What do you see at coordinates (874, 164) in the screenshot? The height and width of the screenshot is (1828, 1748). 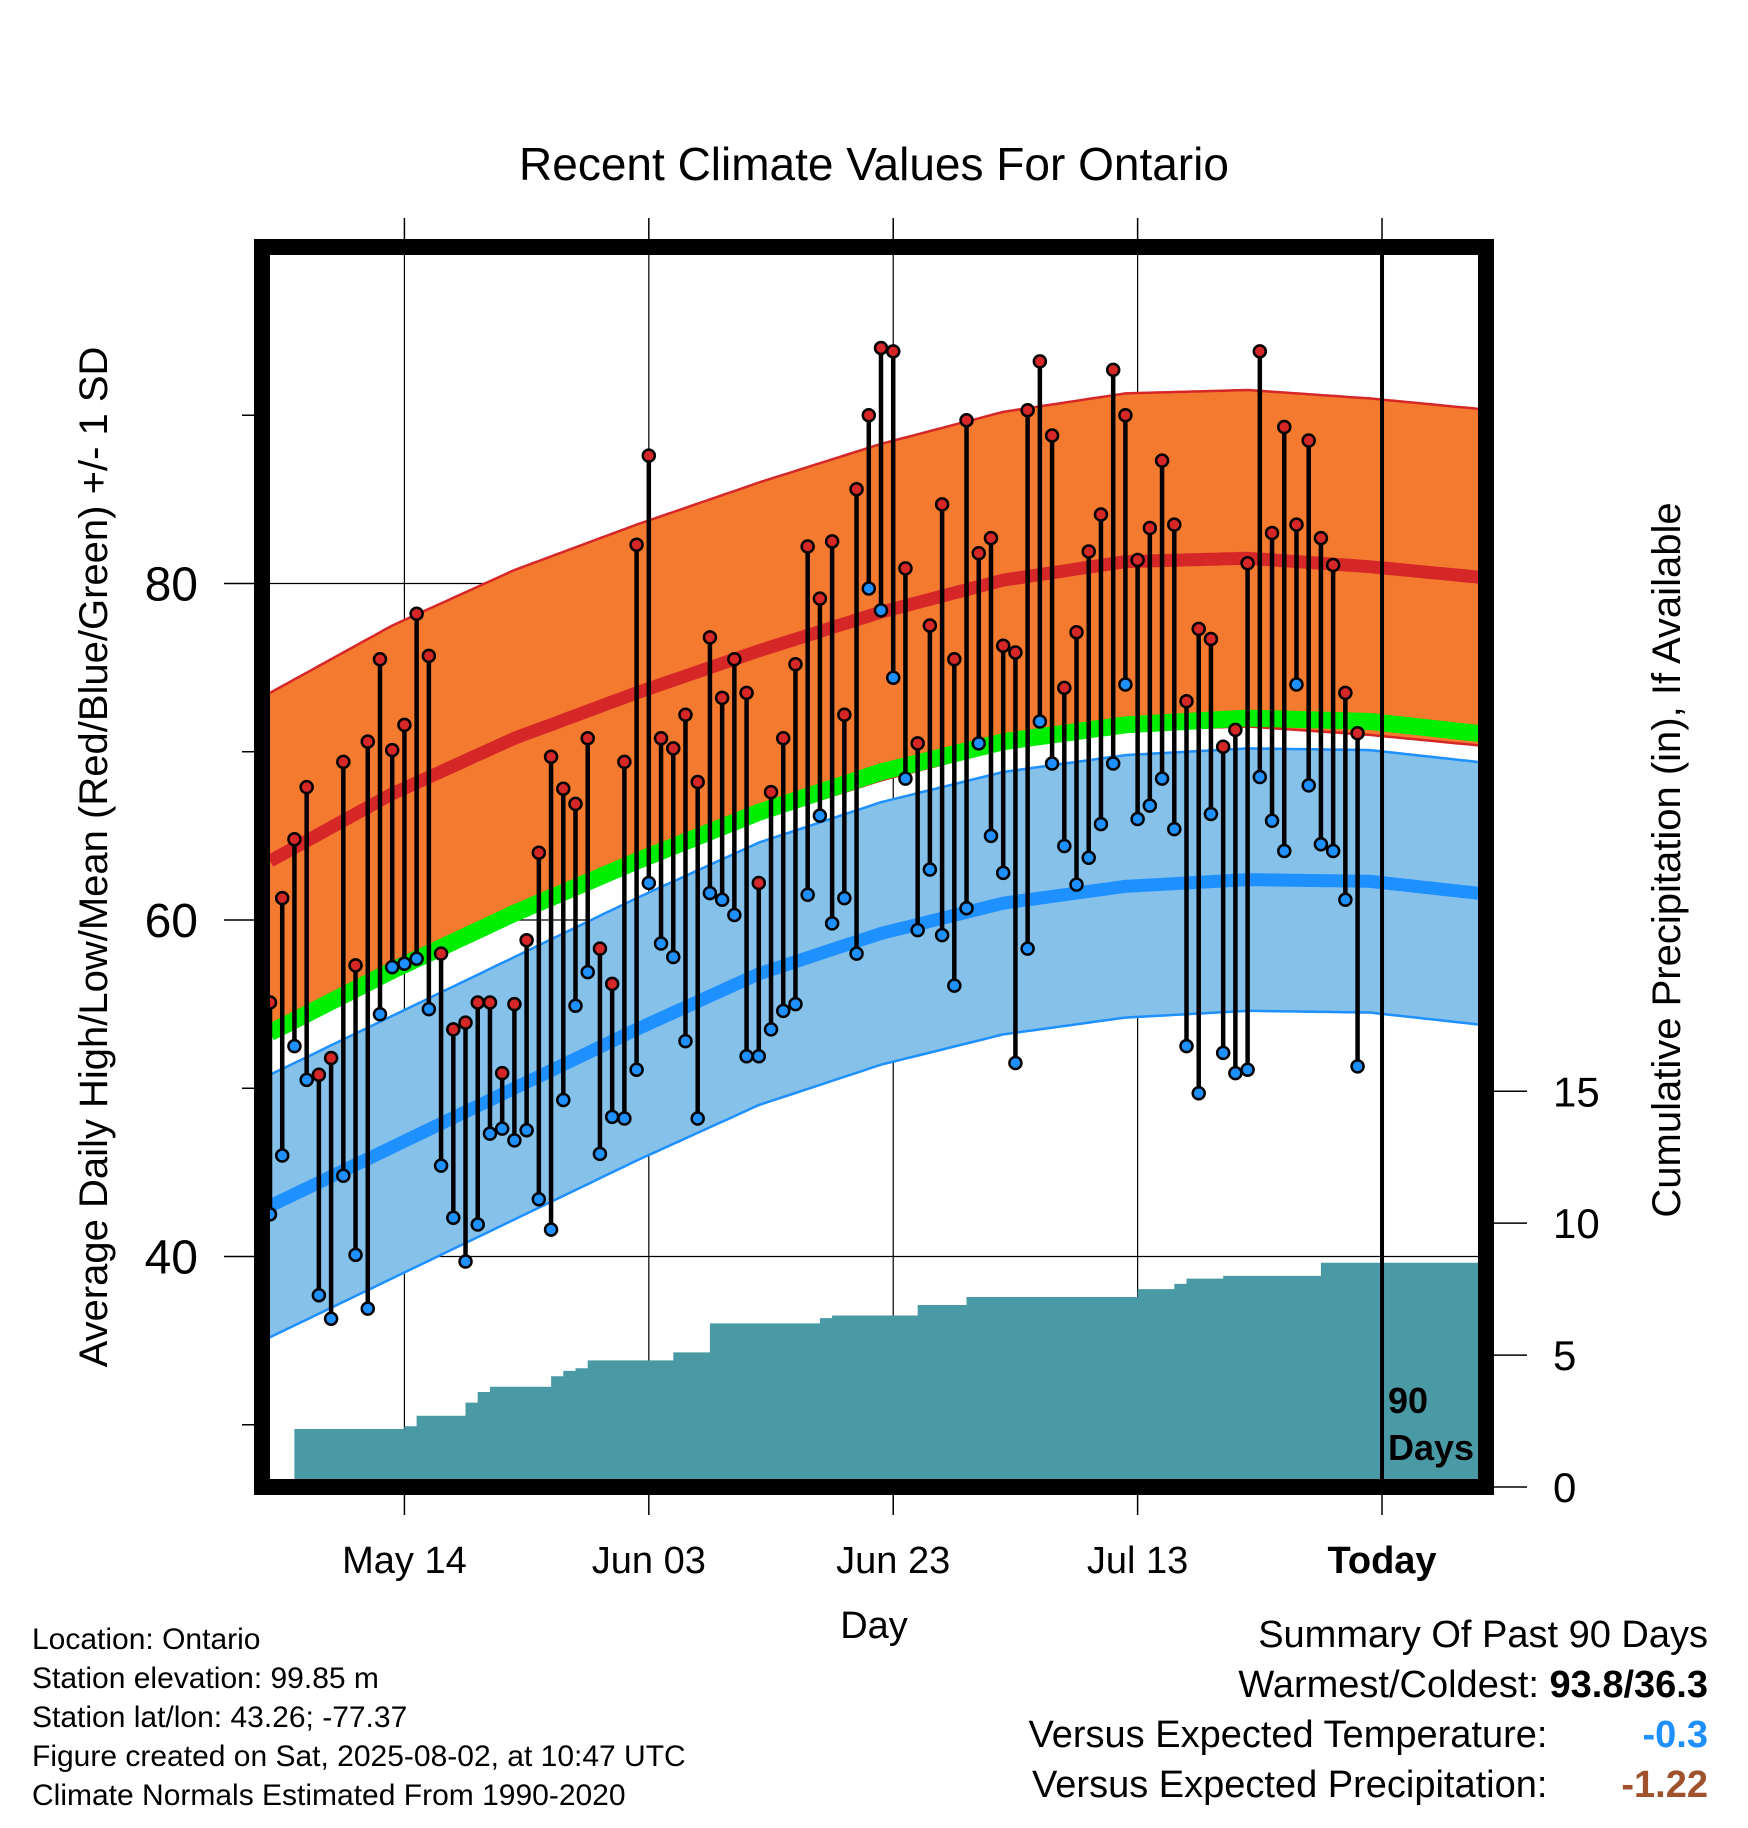 I see `chart-title: Recent Climate Values For Ontario` at bounding box center [874, 164].